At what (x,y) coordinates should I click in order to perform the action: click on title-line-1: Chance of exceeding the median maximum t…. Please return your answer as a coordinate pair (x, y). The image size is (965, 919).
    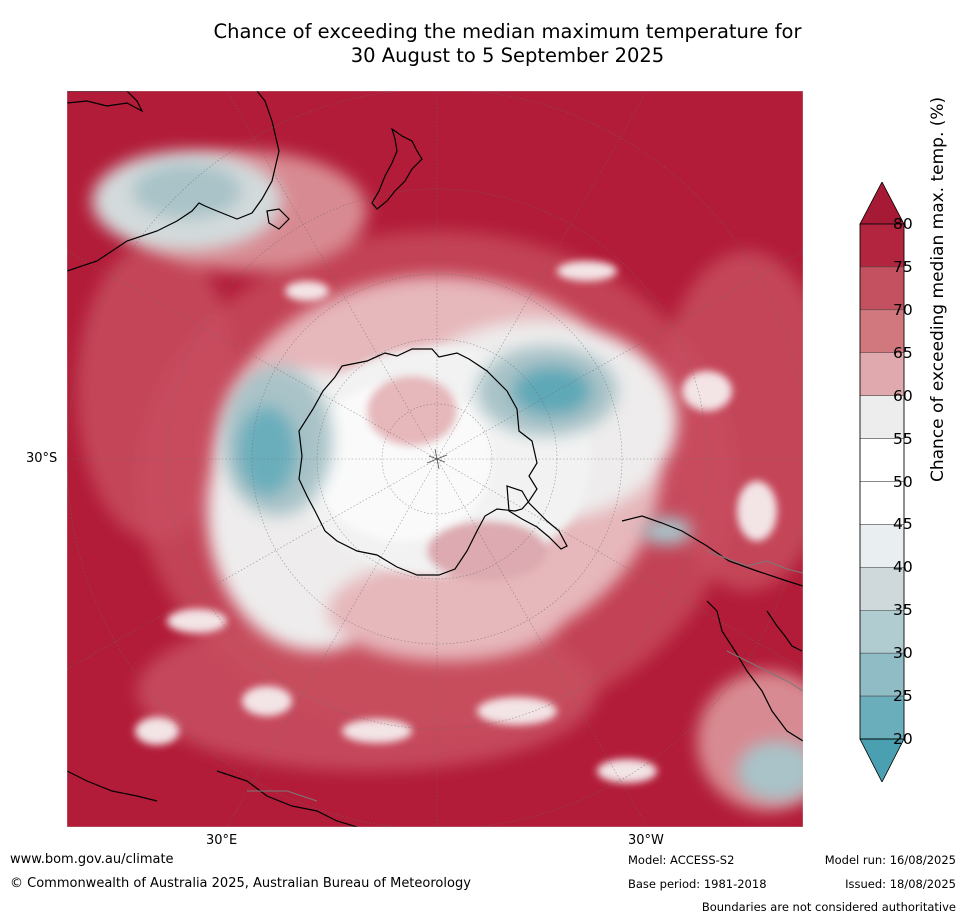
    Looking at the image, I should click on (507, 31).